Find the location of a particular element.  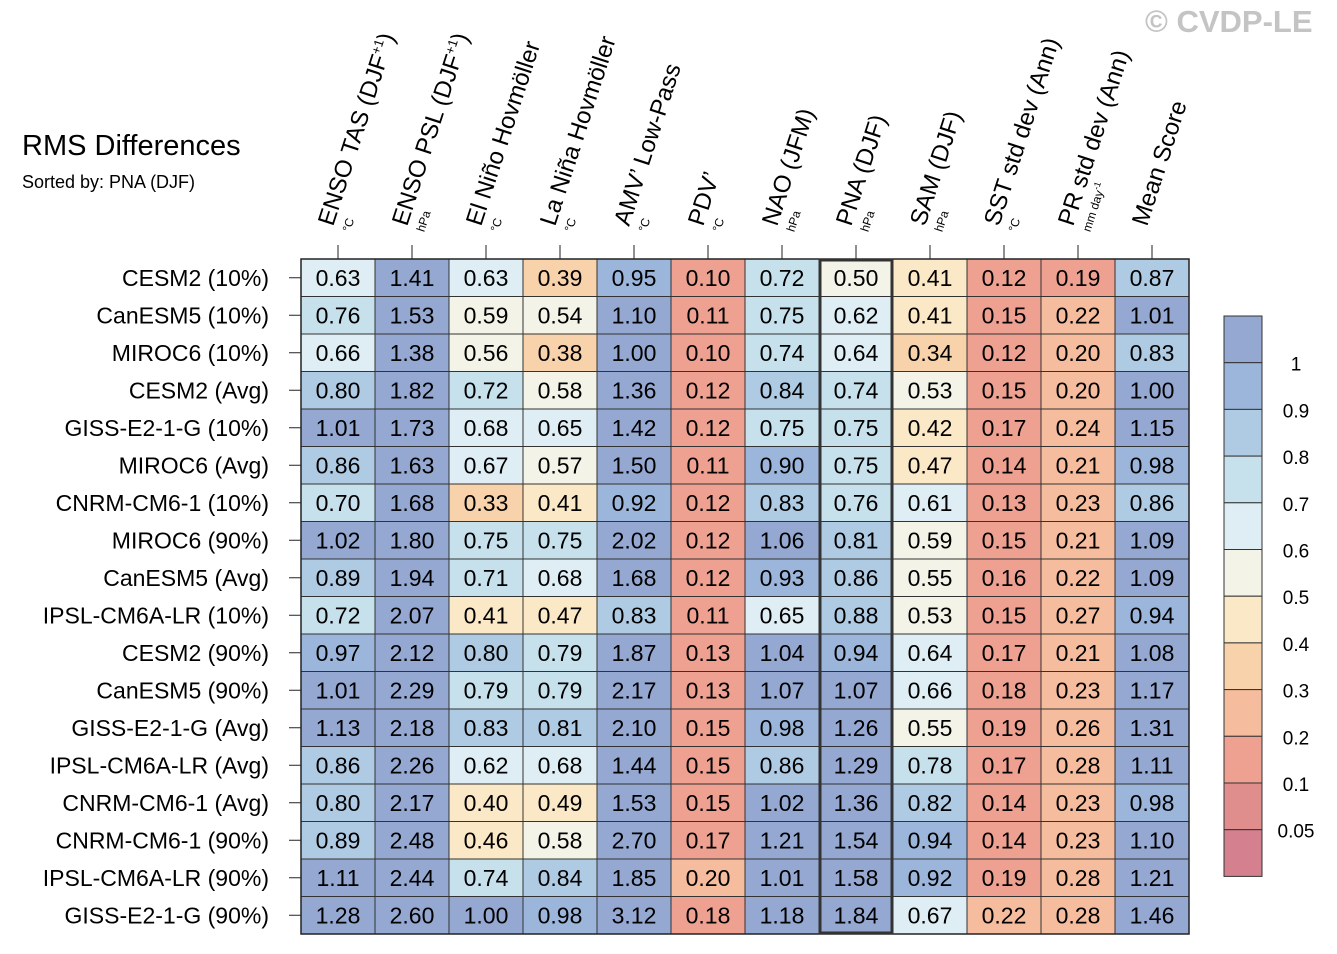

cell-value: 0.98 is located at coordinates (560, 915).